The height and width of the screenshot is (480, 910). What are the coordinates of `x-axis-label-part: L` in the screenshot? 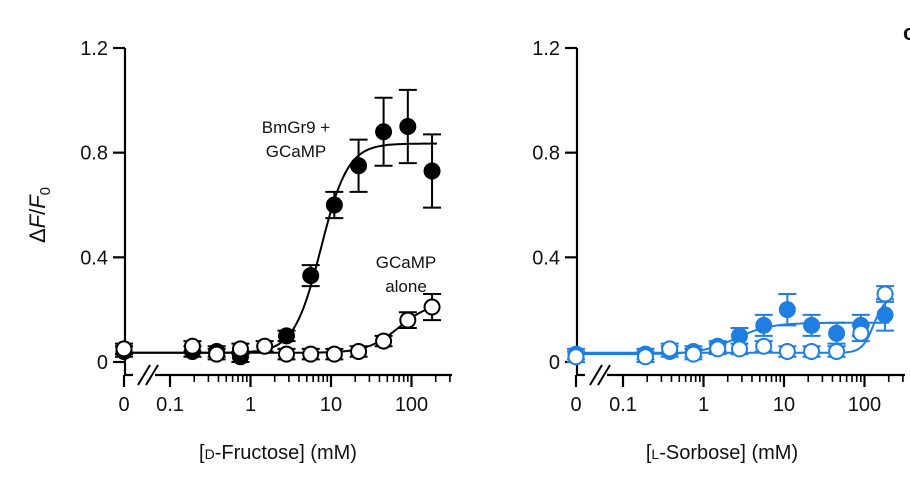 It's located at (655, 454).